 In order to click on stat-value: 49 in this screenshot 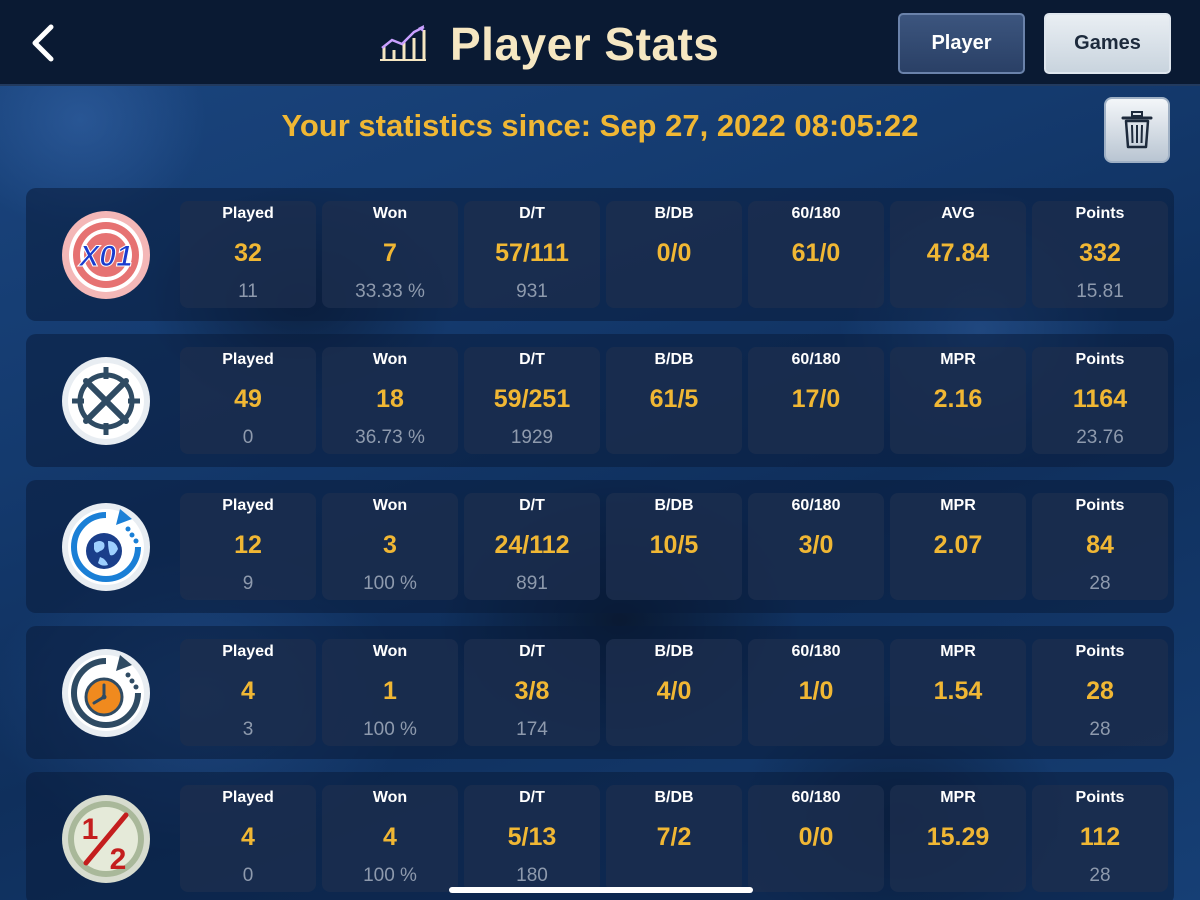, I will do `click(248, 399)`.